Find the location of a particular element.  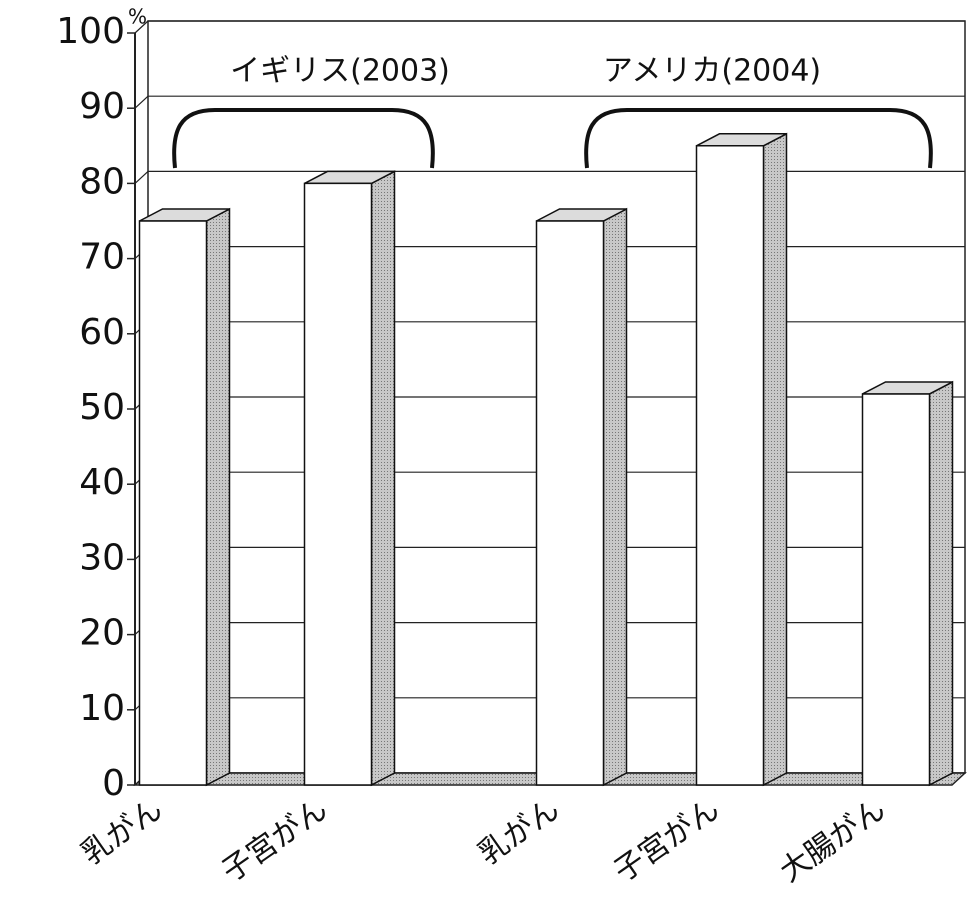

y-tick-label: 30 is located at coordinates (102, 557).